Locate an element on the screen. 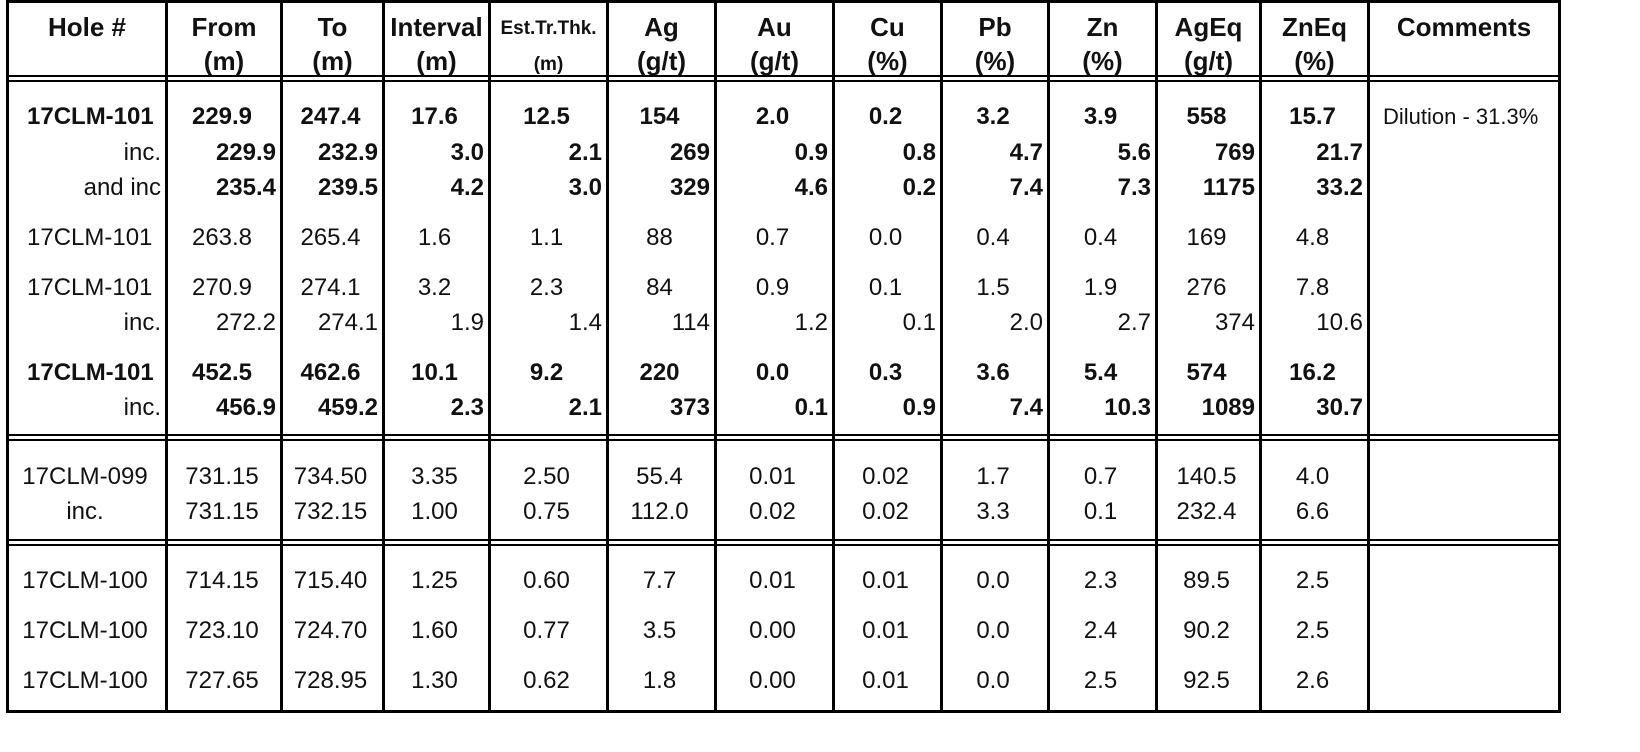  value-cell-interval: 3.0 is located at coordinates (467, 152).